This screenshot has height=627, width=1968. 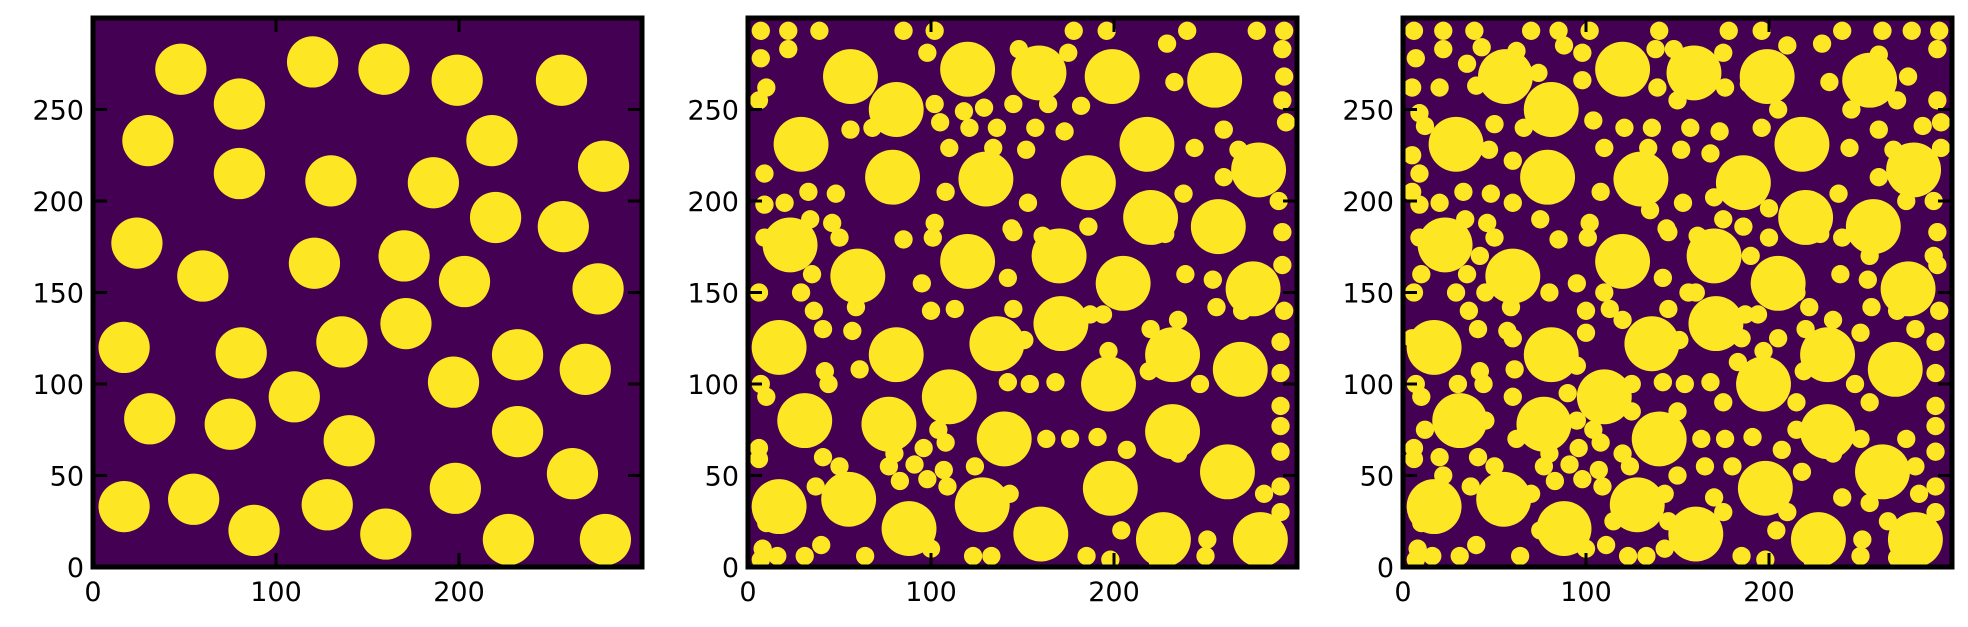 I want to click on x-tick-label: 200, so click(x=1769, y=592).